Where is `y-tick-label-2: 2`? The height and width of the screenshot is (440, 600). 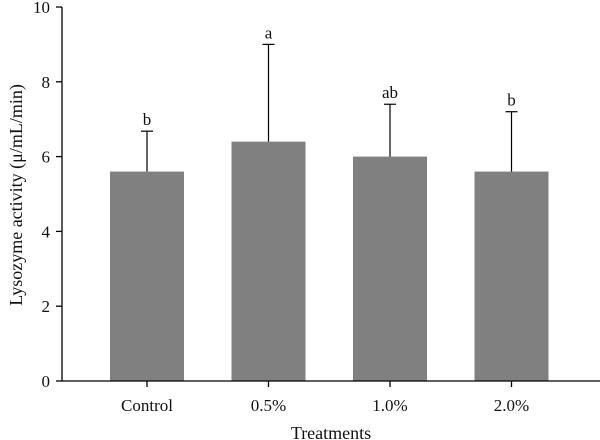
y-tick-label-2: 2 is located at coordinates (46, 306).